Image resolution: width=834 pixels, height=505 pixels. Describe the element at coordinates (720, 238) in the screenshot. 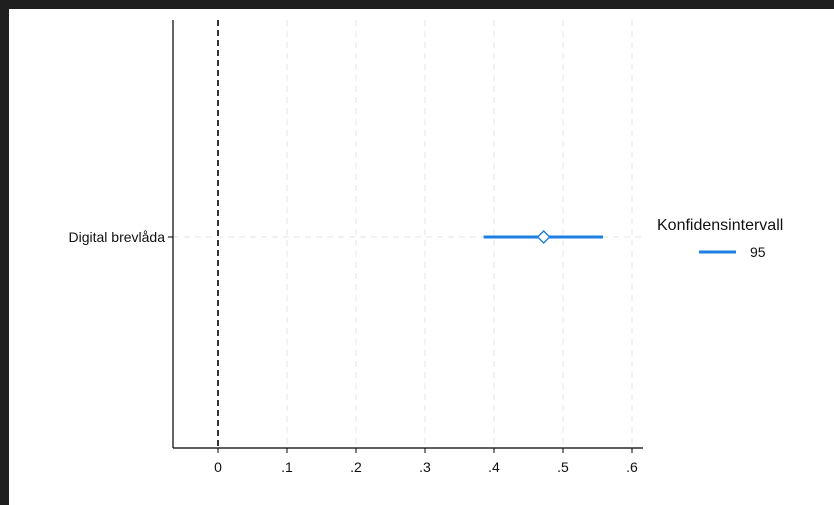

I see `legend: Konfidensintervall 95` at that location.